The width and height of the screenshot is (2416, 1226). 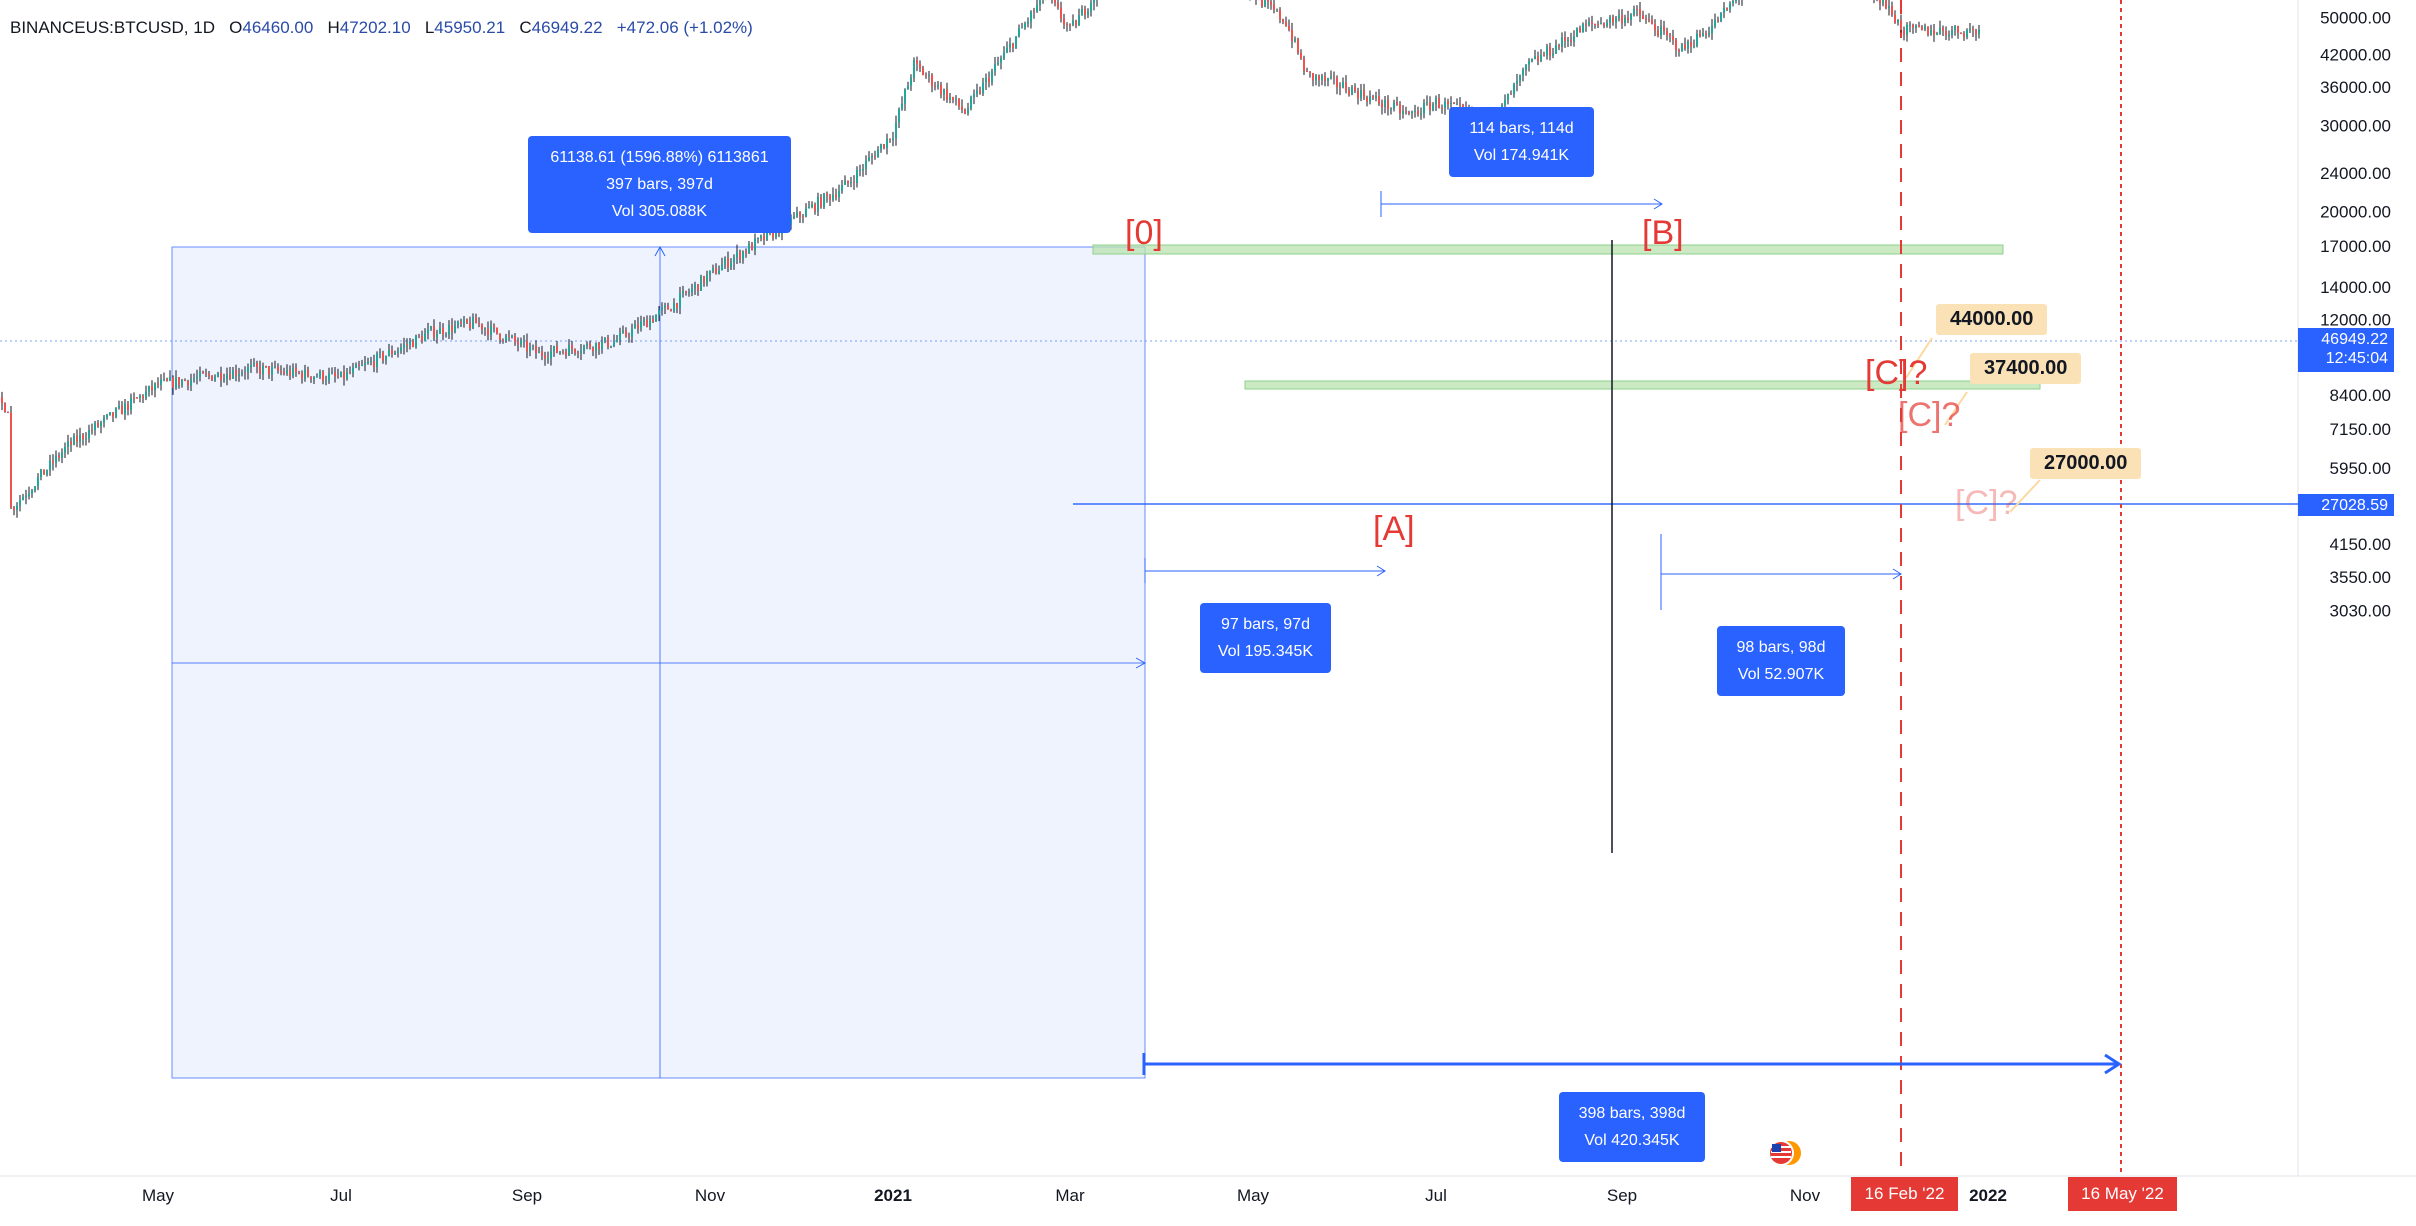 I want to click on measure-vertical-arrowhead, so click(x=660, y=251).